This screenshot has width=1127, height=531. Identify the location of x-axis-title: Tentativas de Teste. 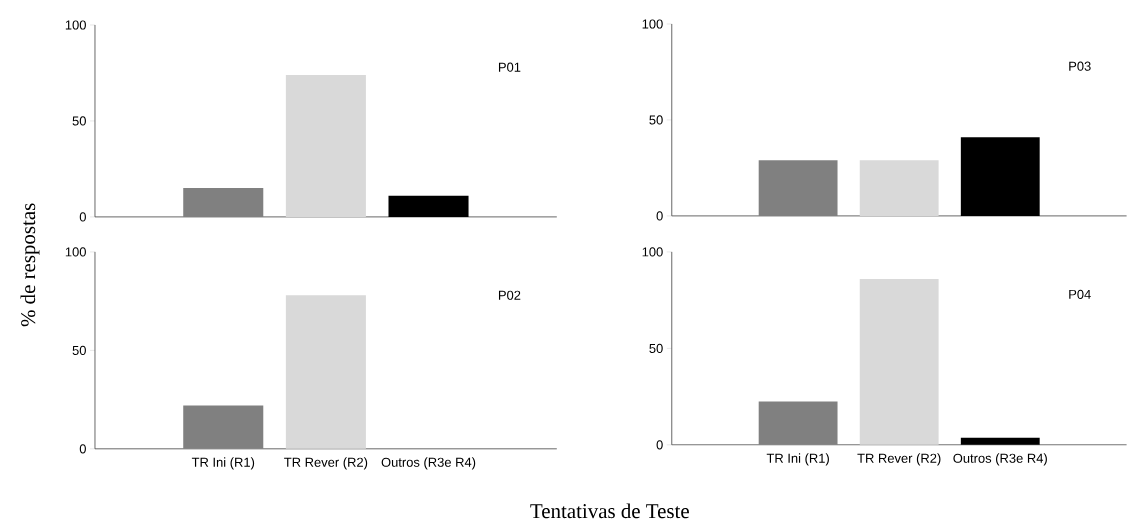
(609, 511).